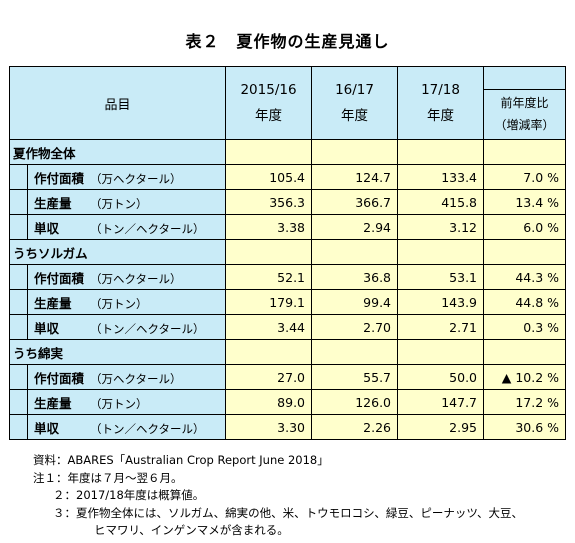 The image size is (575, 543). What do you see at coordinates (287, 41) in the screenshot?
I see `page-title: 表２ 夏作物の生産見通し` at bounding box center [287, 41].